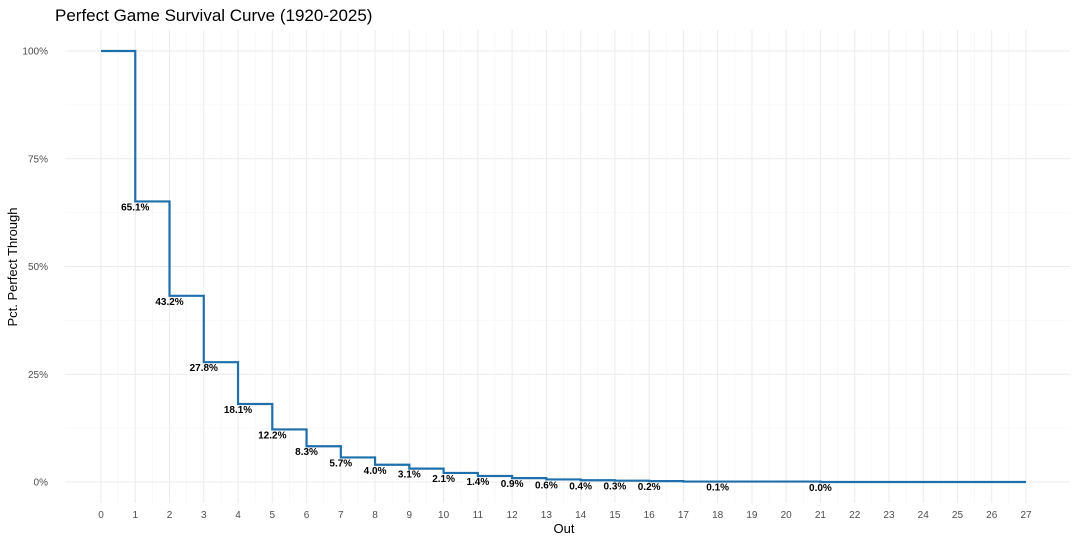 This screenshot has height=543, width=1080. What do you see at coordinates (238, 515) in the screenshot?
I see `x-tick-label: 4` at bounding box center [238, 515].